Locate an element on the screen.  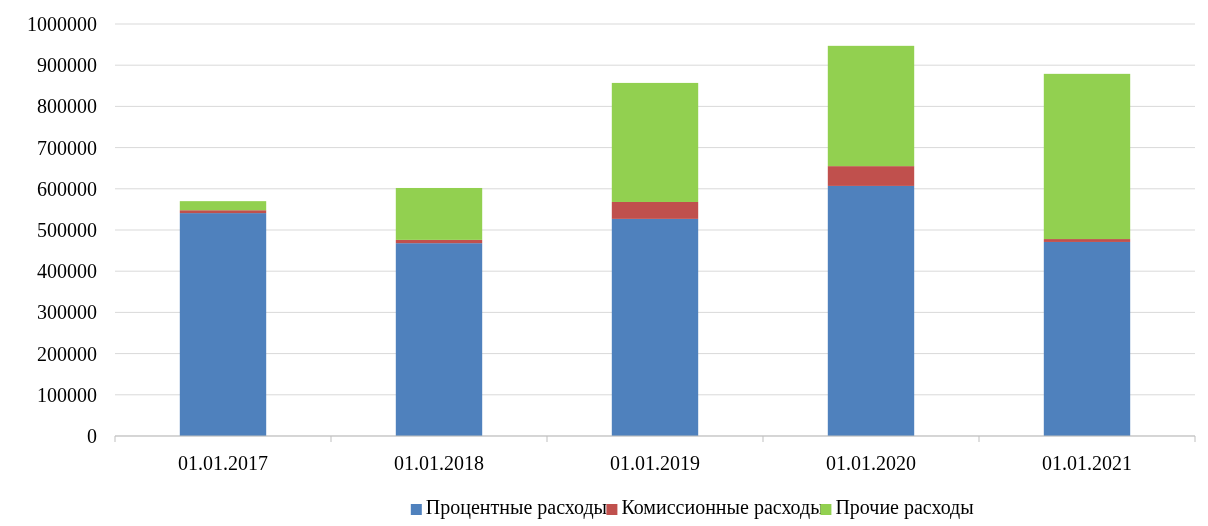
x-tick-label: 01.01.2018 is located at coordinates (439, 463).